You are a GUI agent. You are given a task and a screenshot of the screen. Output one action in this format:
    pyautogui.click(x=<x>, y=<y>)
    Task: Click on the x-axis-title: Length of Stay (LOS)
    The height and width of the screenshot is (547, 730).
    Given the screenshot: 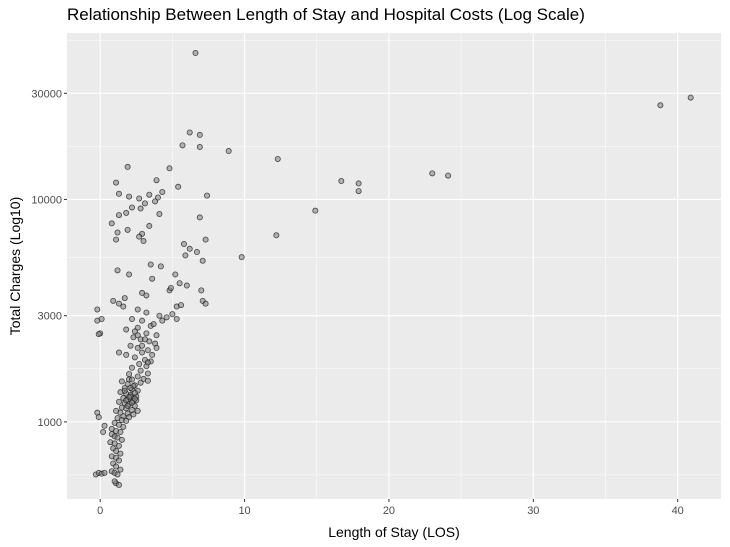 What is the action you would take?
    pyautogui.click(x=394, y=532)
    